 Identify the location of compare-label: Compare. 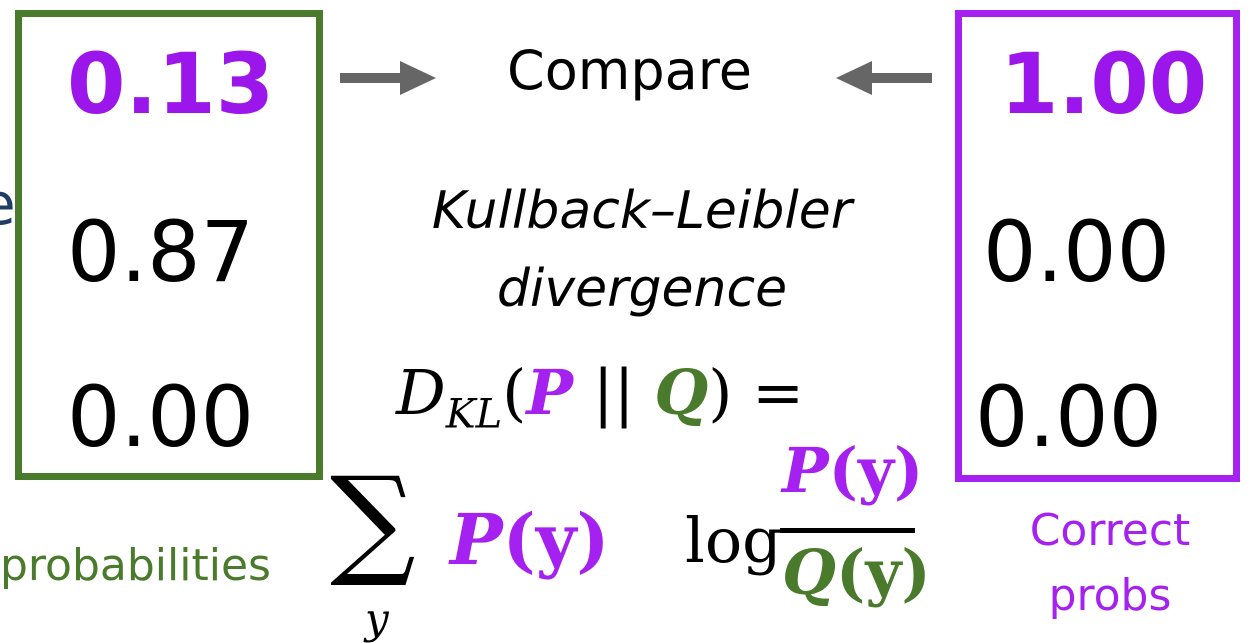
(629, 70).